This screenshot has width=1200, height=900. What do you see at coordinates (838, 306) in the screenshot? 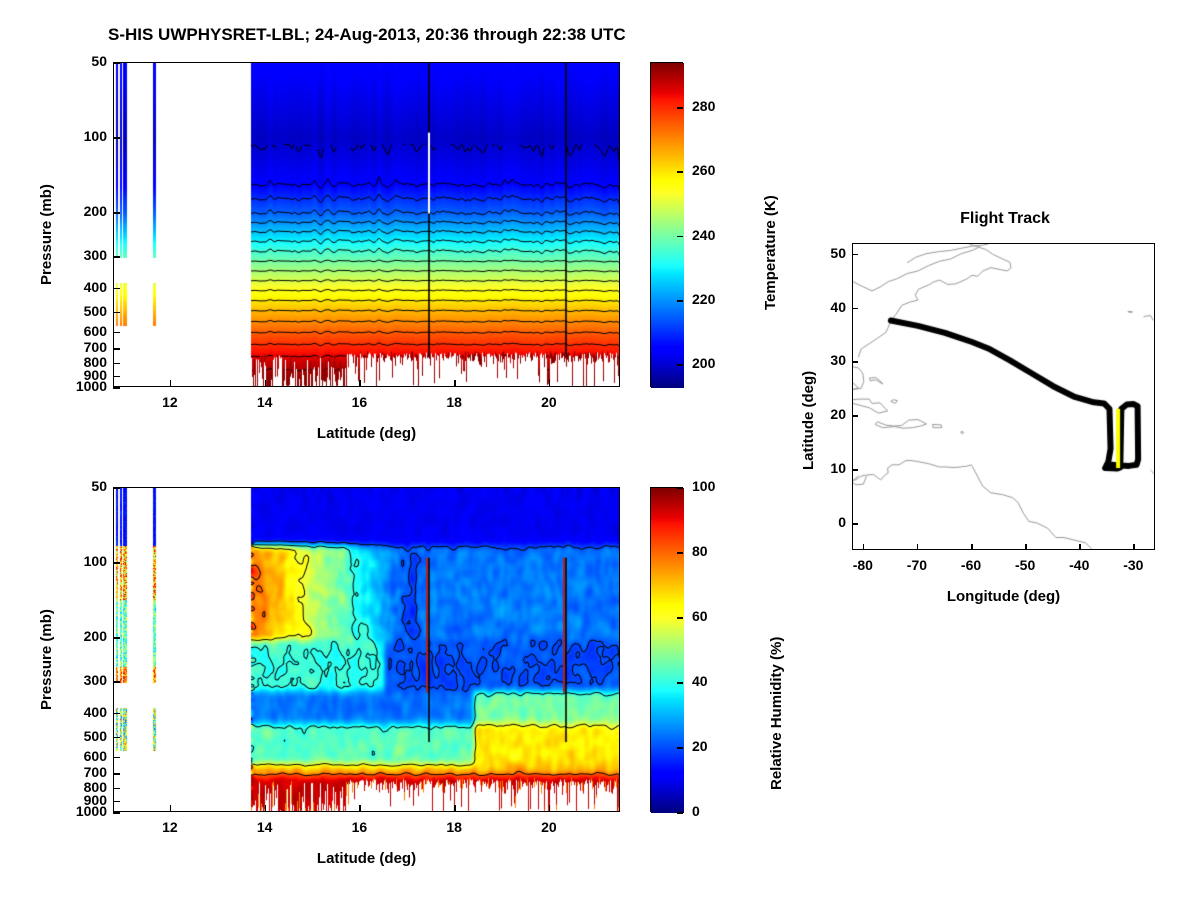
I see `map-y-tick-label: 40` at bounding box center [838, 306].